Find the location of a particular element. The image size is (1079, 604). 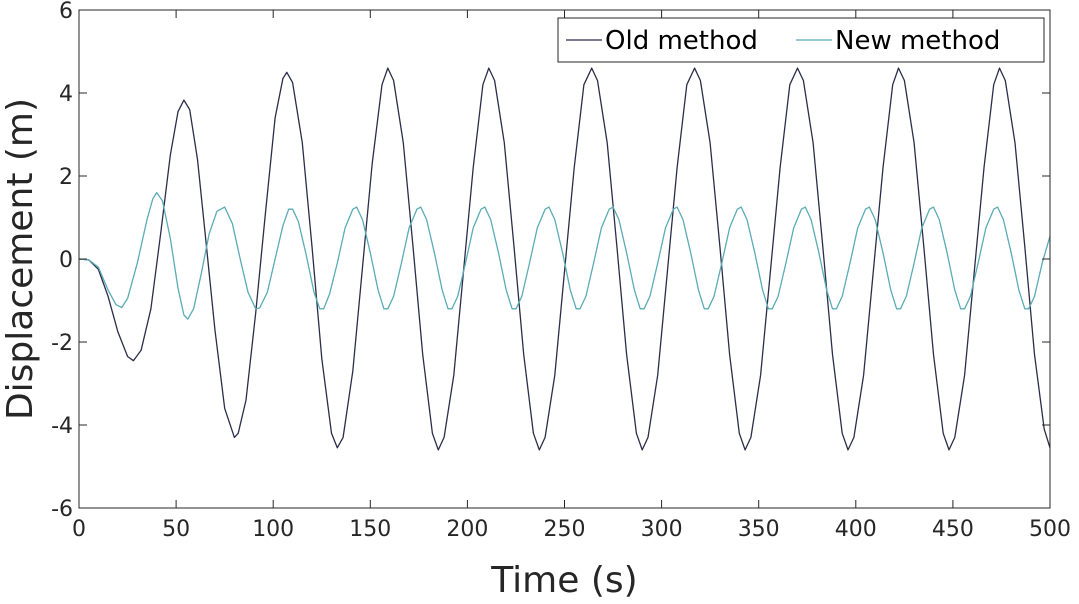

x-tick-label: 50 is located at coordinates (176, 529).